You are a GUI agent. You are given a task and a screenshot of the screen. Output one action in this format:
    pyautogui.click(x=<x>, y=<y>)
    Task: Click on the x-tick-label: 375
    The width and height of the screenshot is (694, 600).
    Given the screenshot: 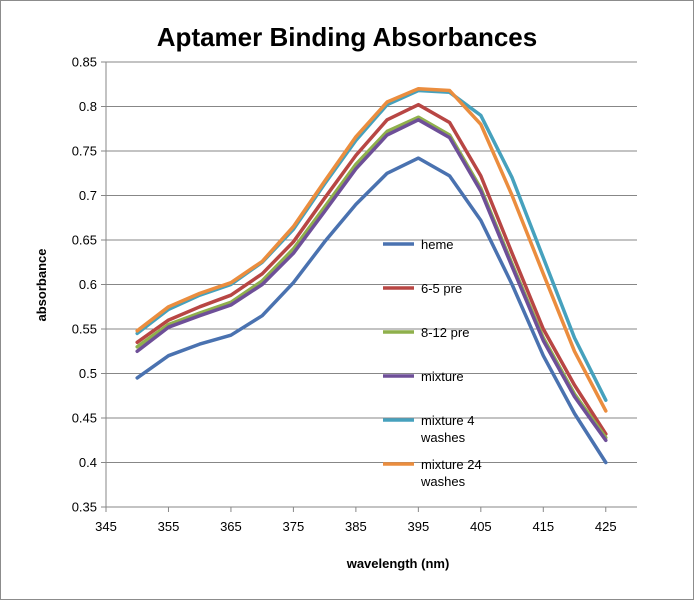 What is the action you would take?
    pyautogui.click(x=294, y=526)
    